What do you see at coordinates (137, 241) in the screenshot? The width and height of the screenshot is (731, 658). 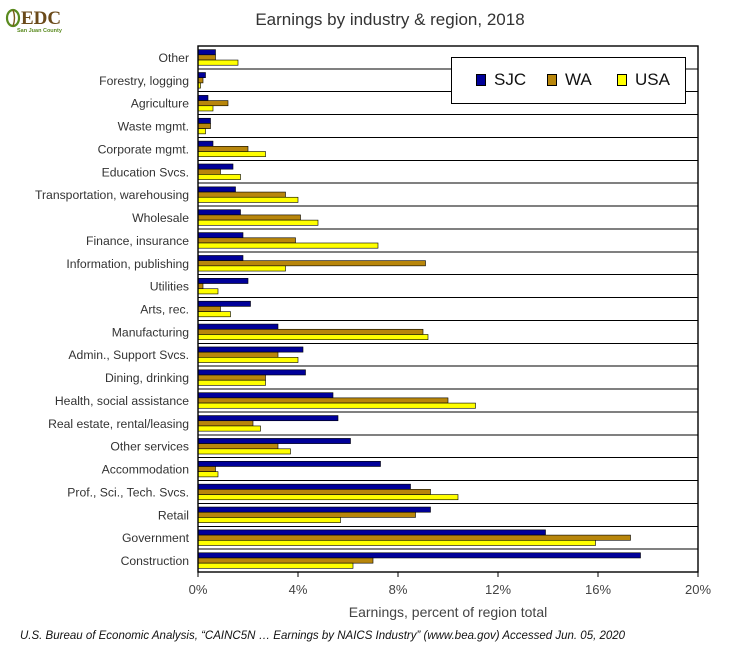 I see `category-label: Finance, insurance` at bounding box center [137, 241].